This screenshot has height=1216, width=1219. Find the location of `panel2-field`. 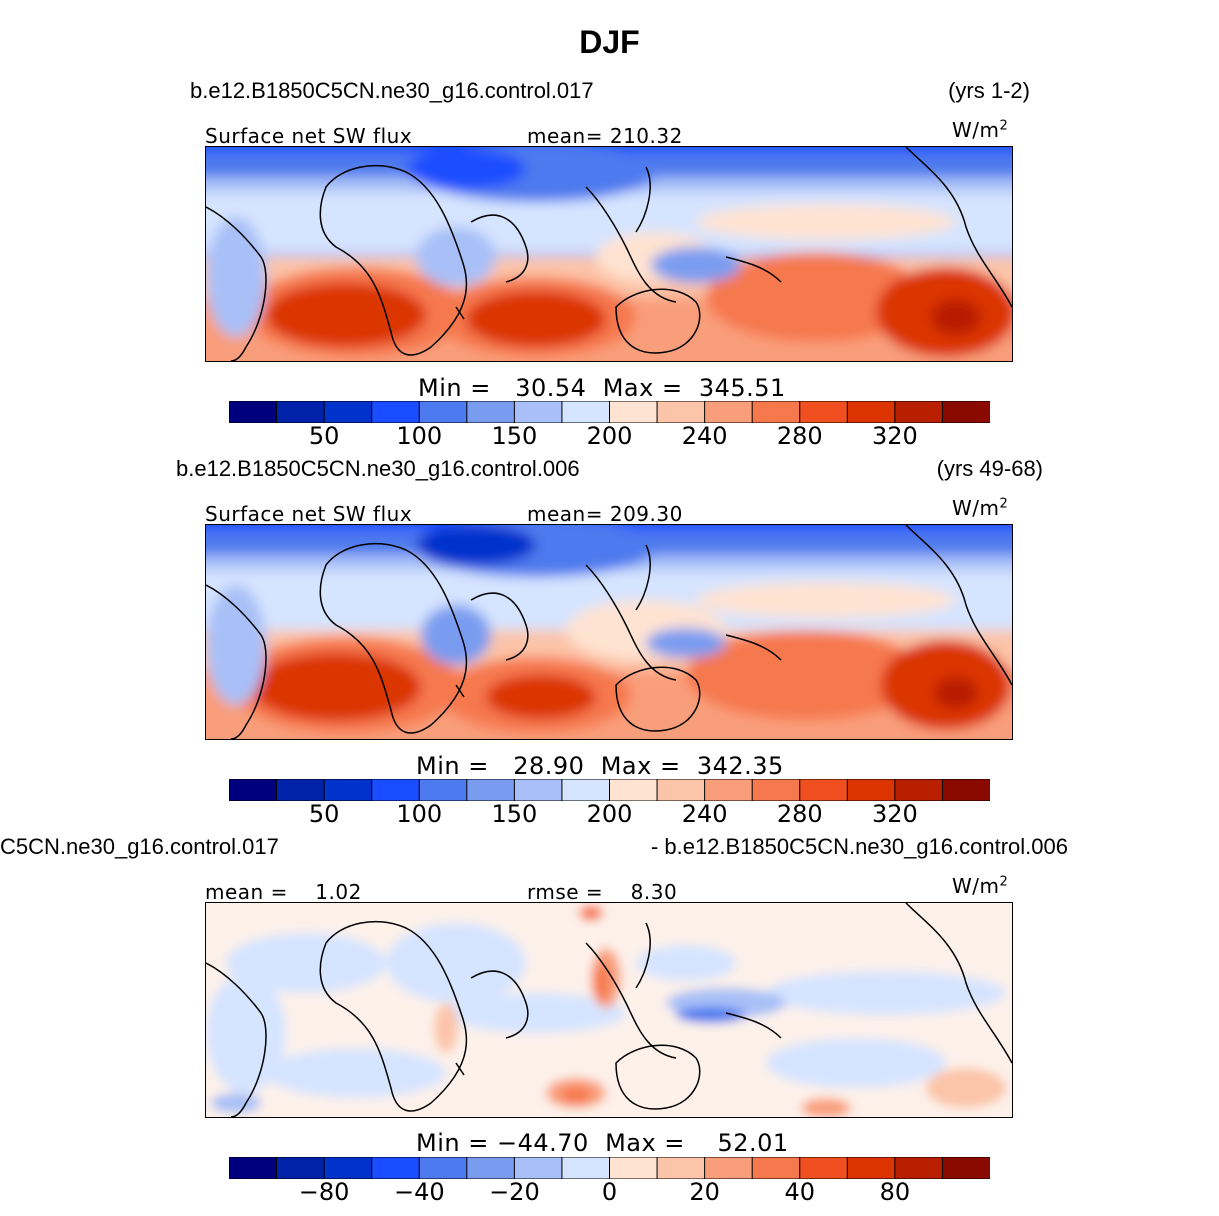

panel2-field is located at coordinates (609, 632).